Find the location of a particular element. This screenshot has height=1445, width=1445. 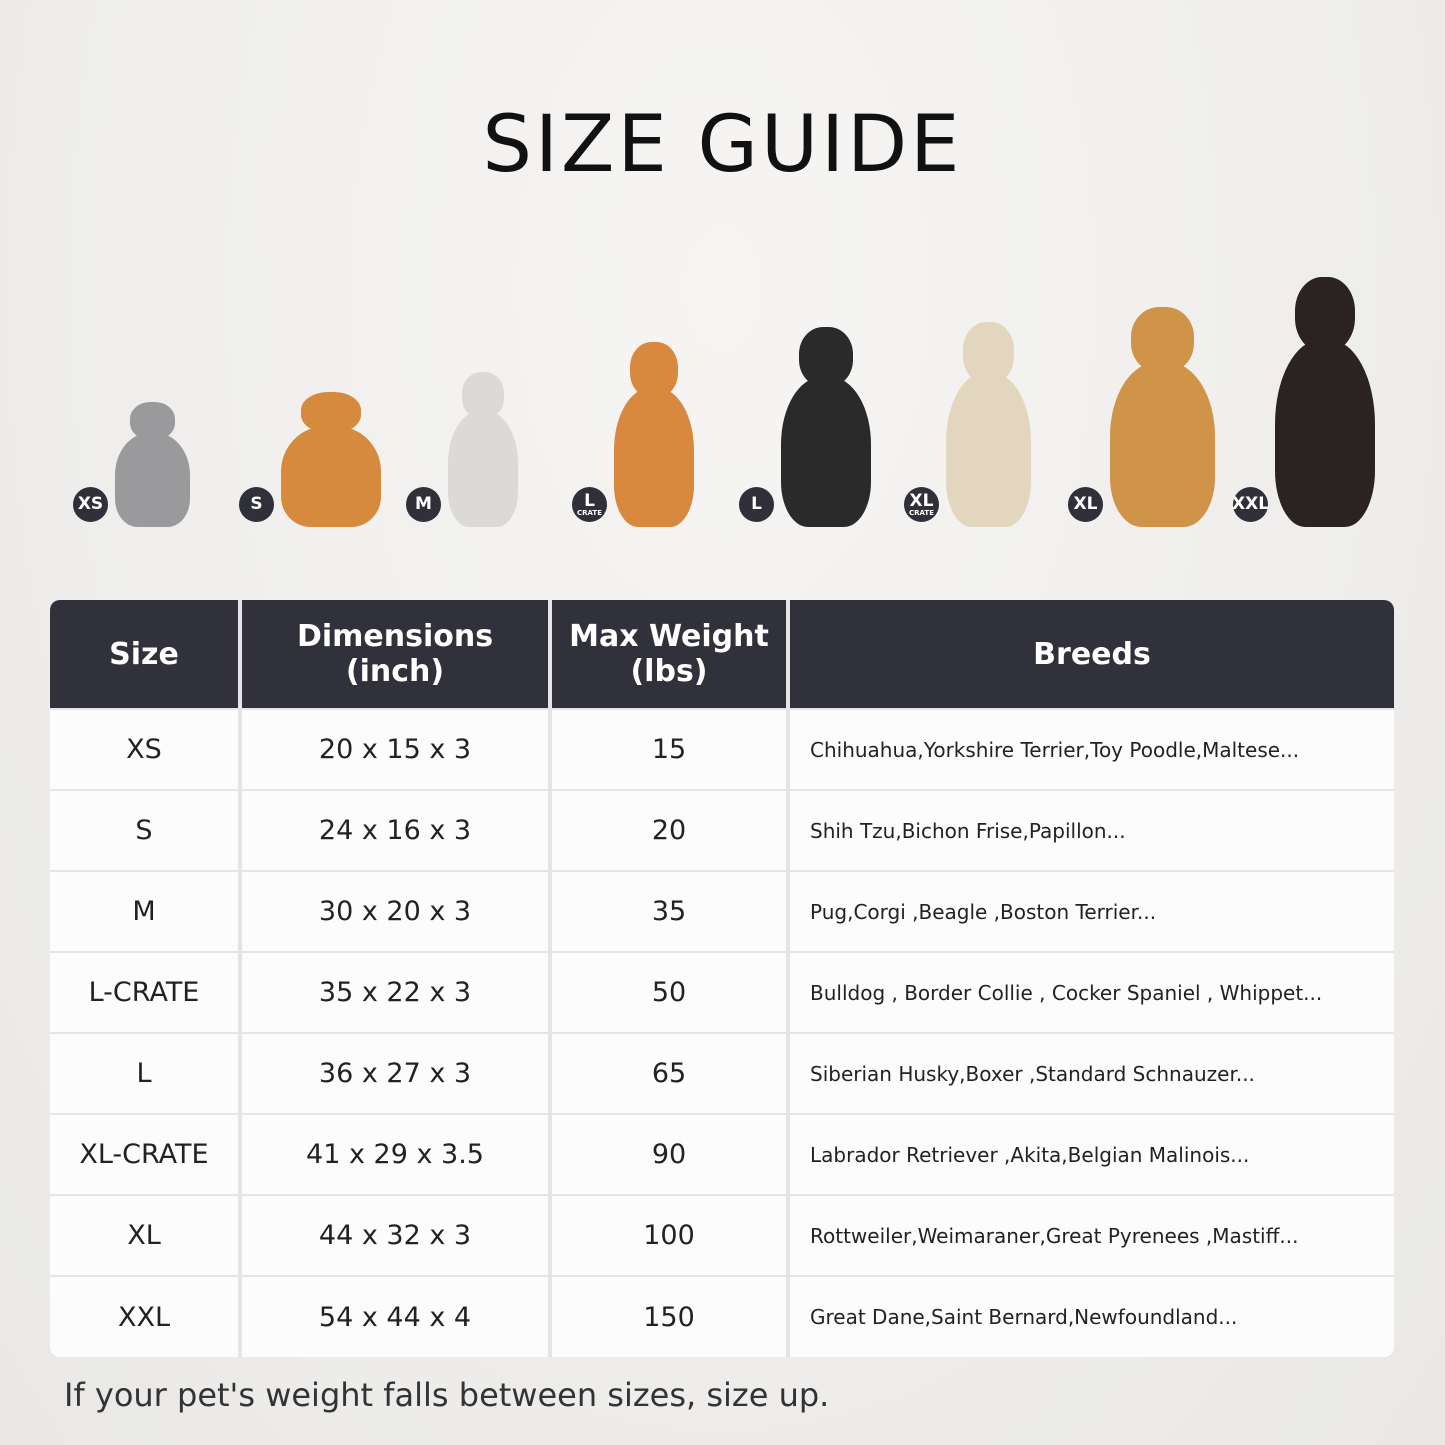

cell-max-weight: 65 is located at coordinates (669, 1073).